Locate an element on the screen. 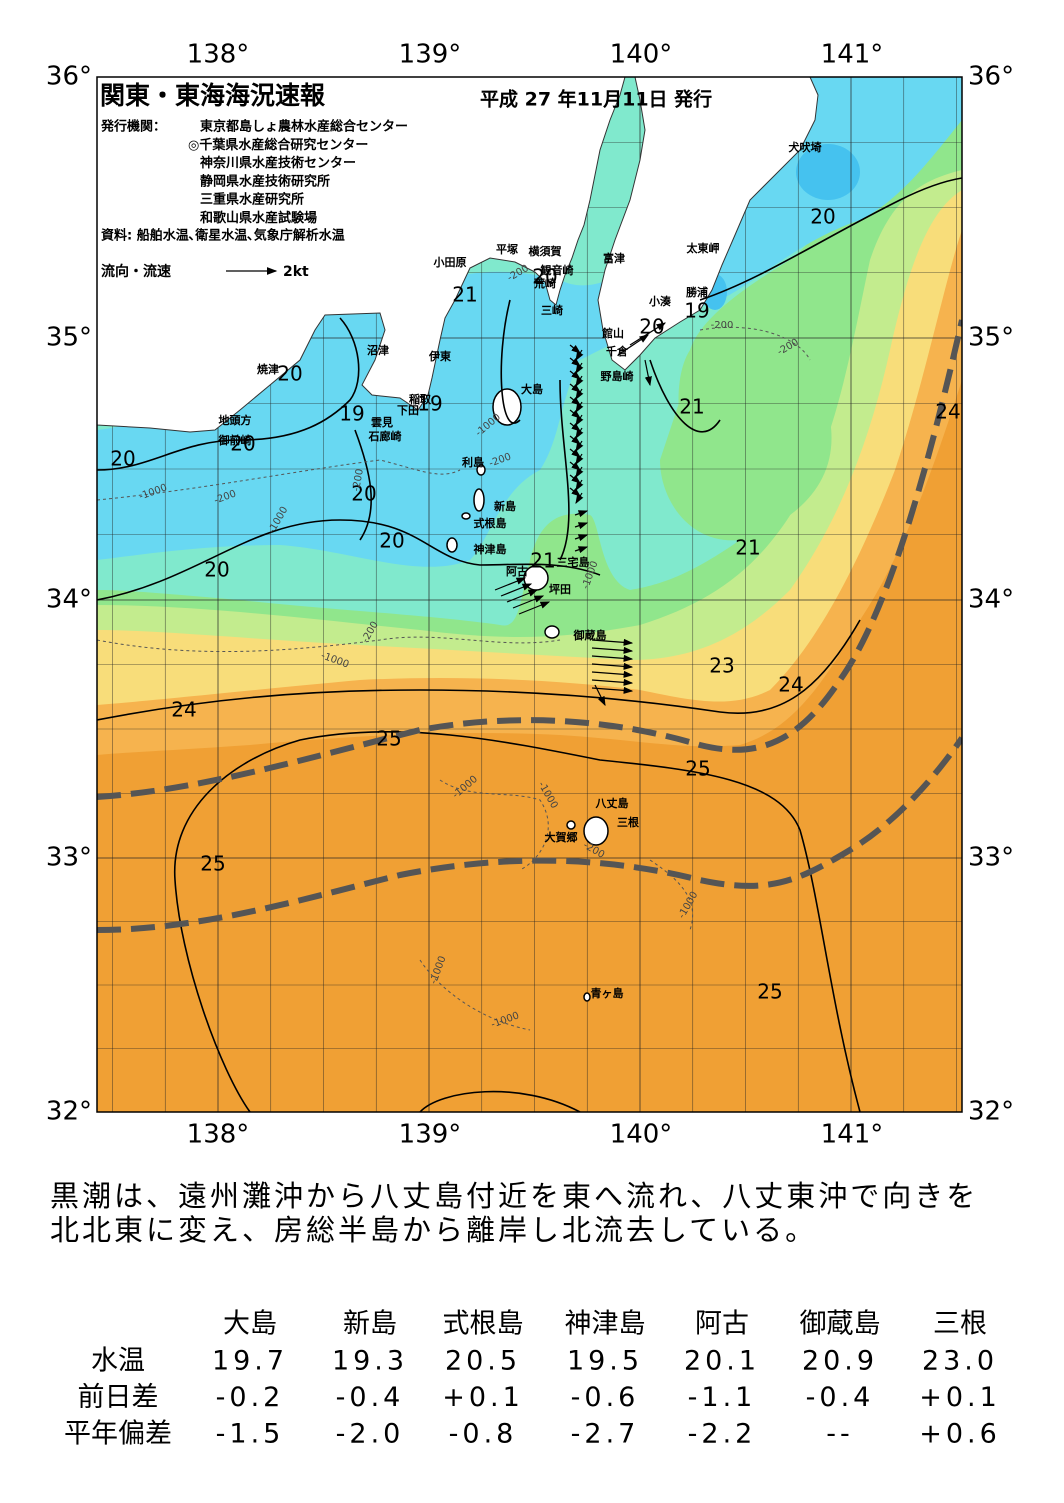 The width and height of the screenshot is (1064, 1503). current-vectors is located at coordinates (580, 514).